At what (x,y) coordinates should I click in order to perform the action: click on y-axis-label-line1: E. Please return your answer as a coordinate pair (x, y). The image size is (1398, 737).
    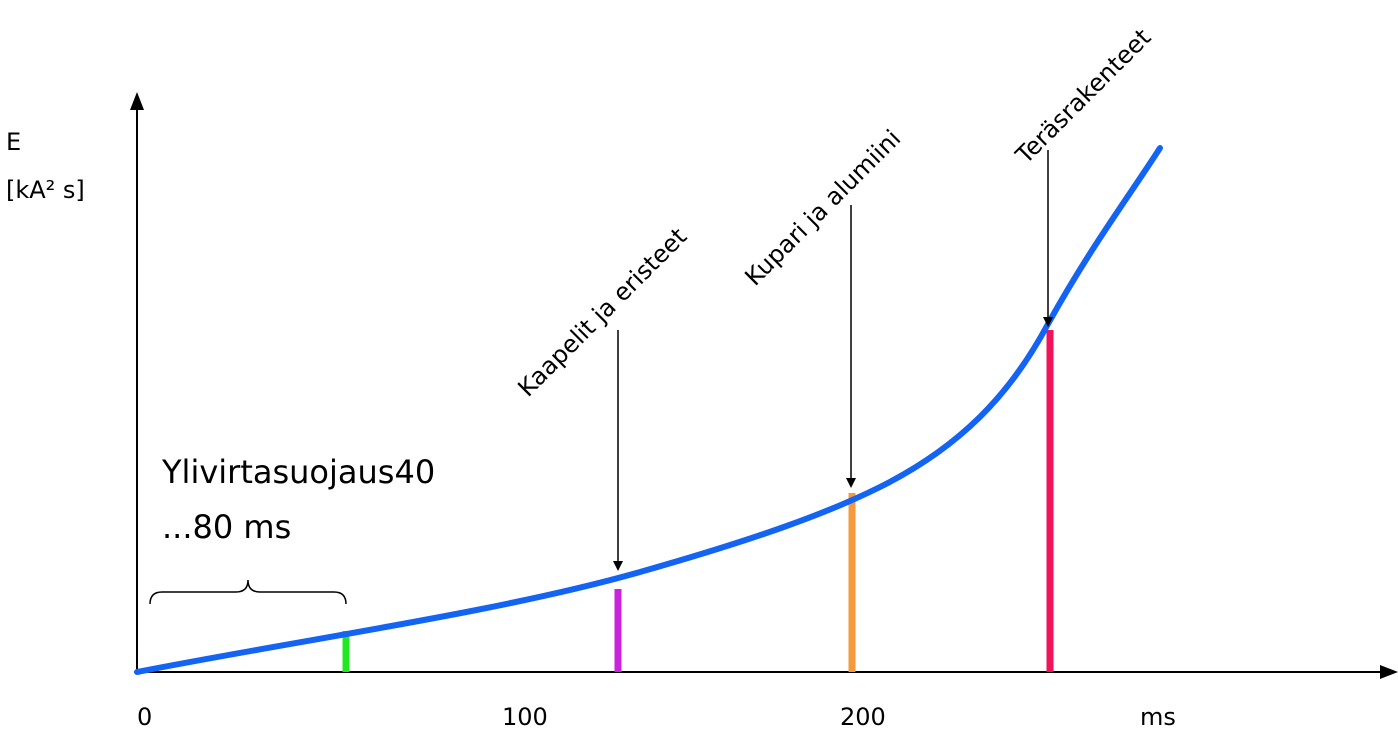
    Looking at the image, I should click on (13, 142).